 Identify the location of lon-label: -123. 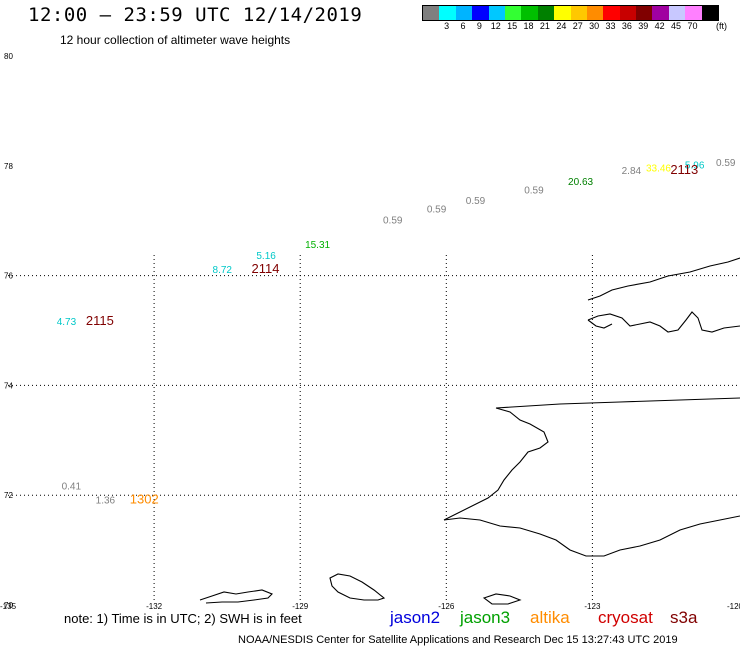
(592, 606).